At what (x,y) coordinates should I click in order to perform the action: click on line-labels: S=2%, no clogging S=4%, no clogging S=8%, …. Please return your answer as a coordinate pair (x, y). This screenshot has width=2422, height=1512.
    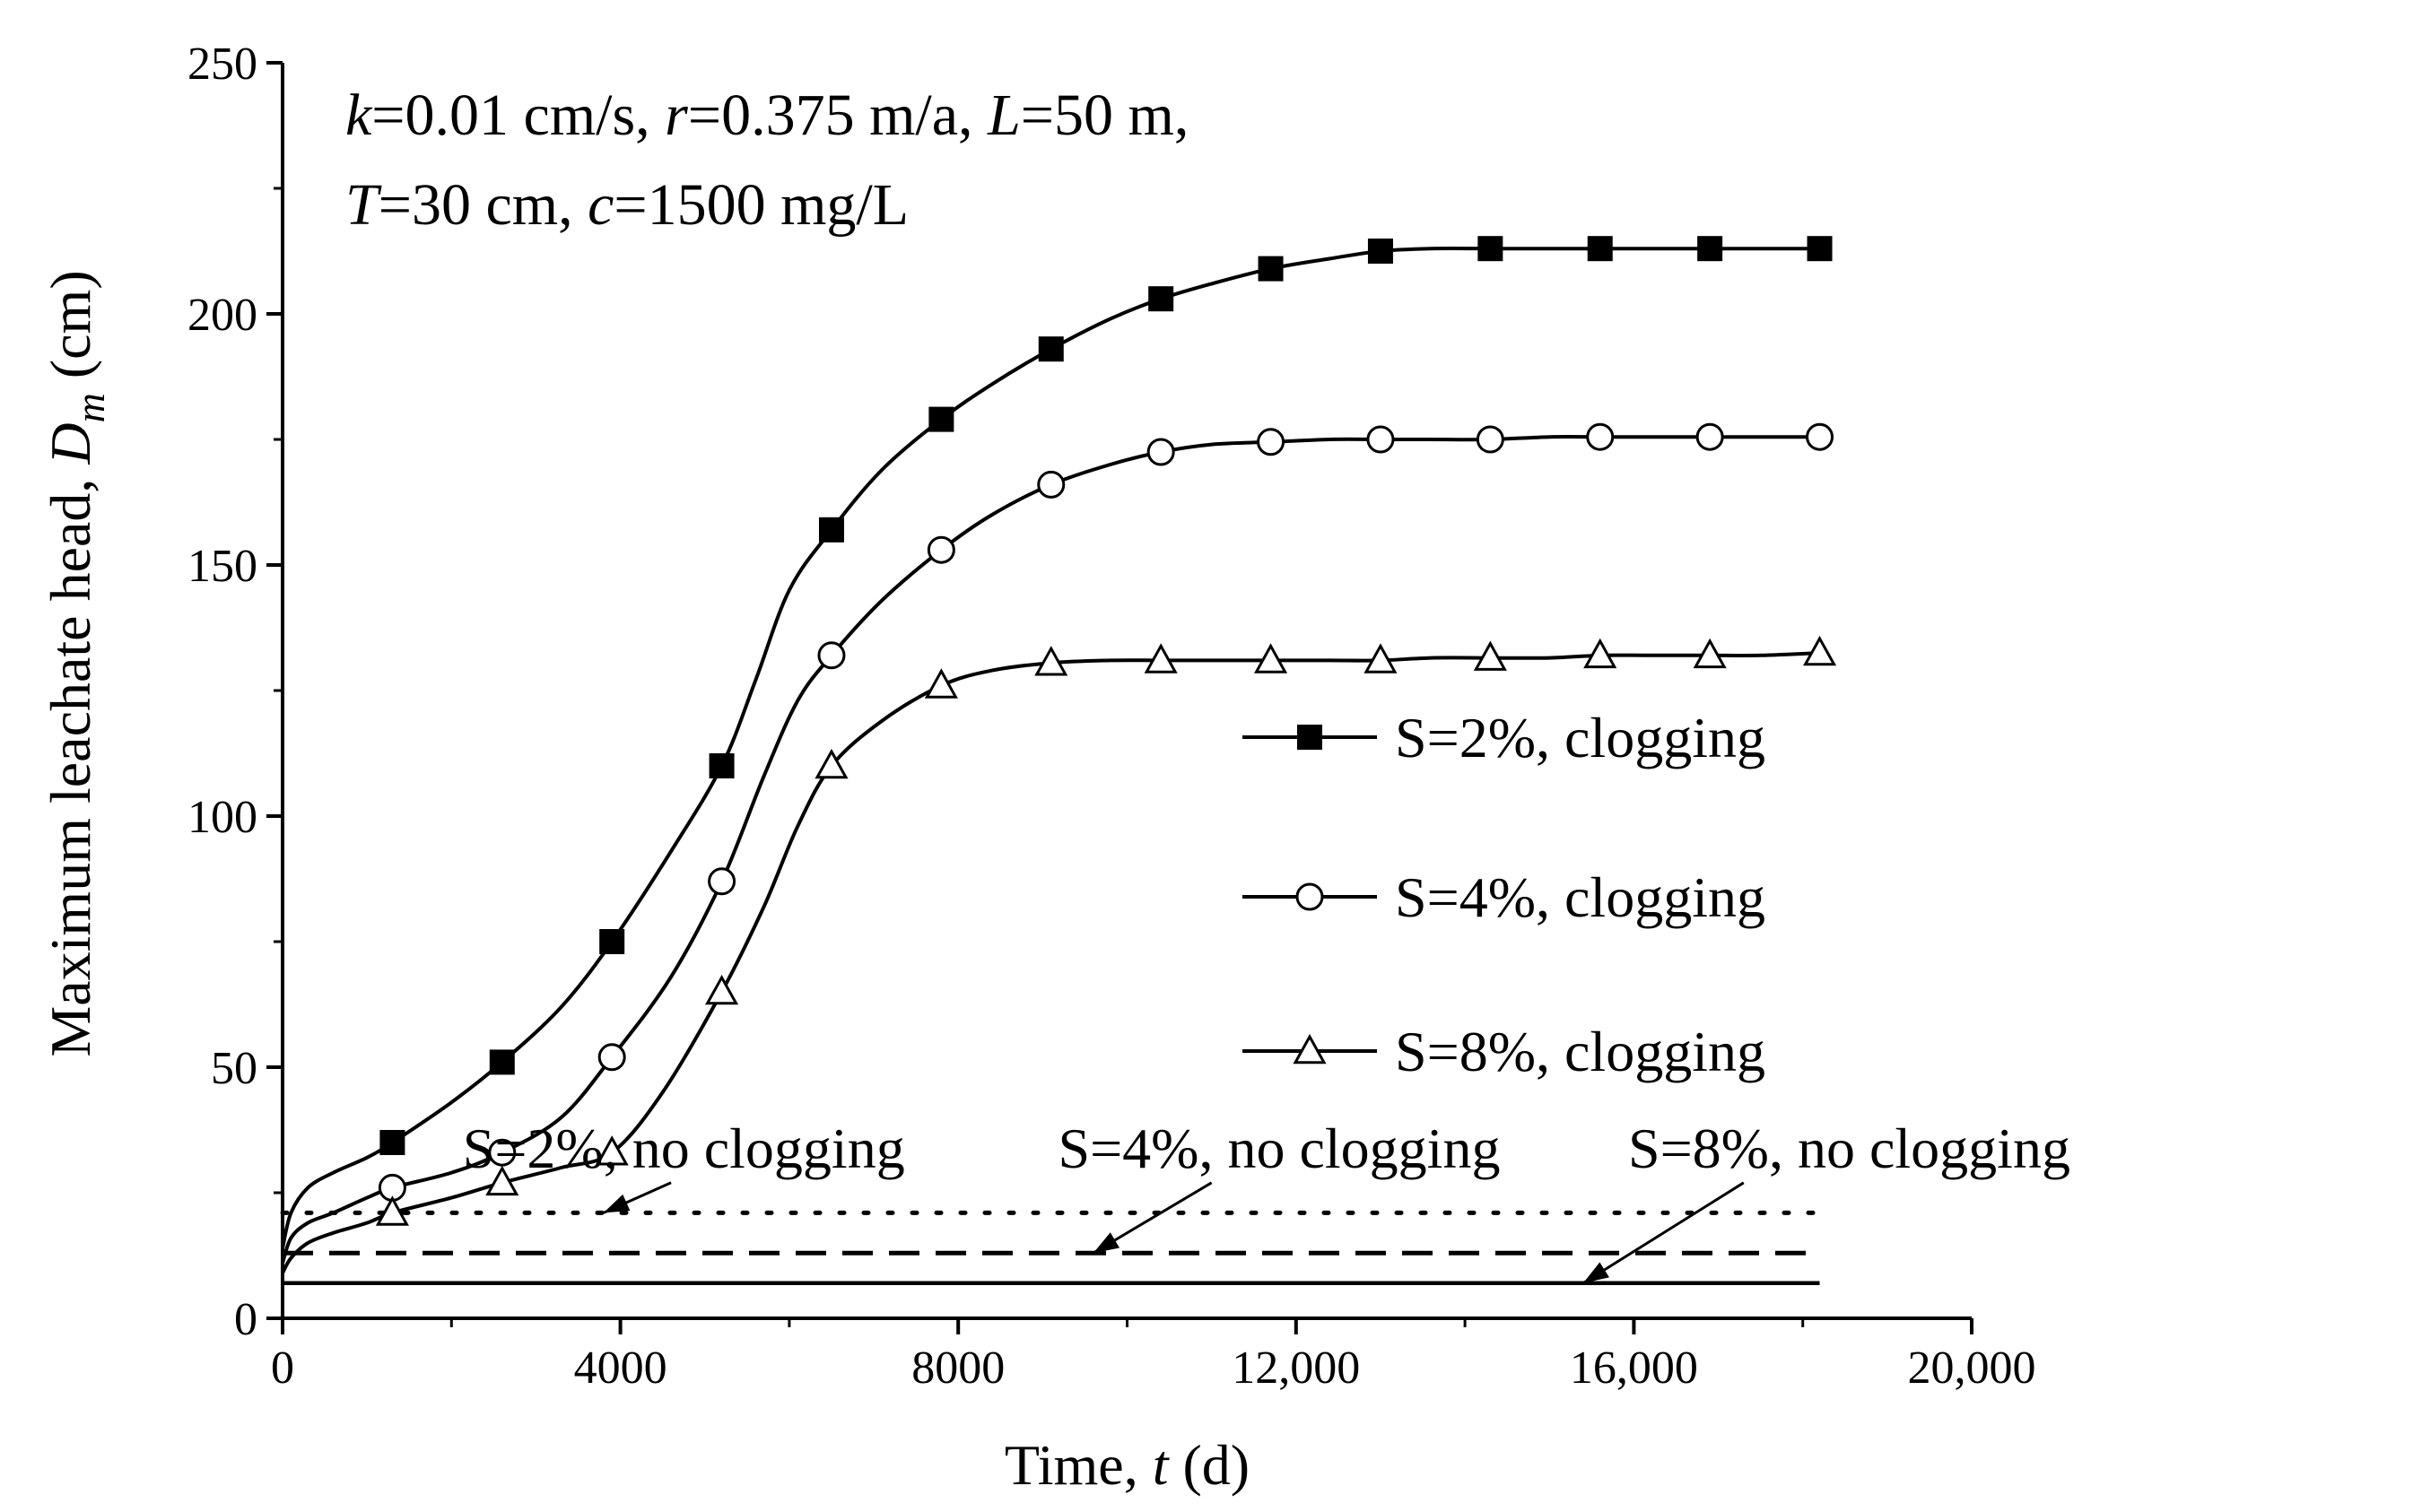
    Looking at the image, I should click on (1266, 1201).